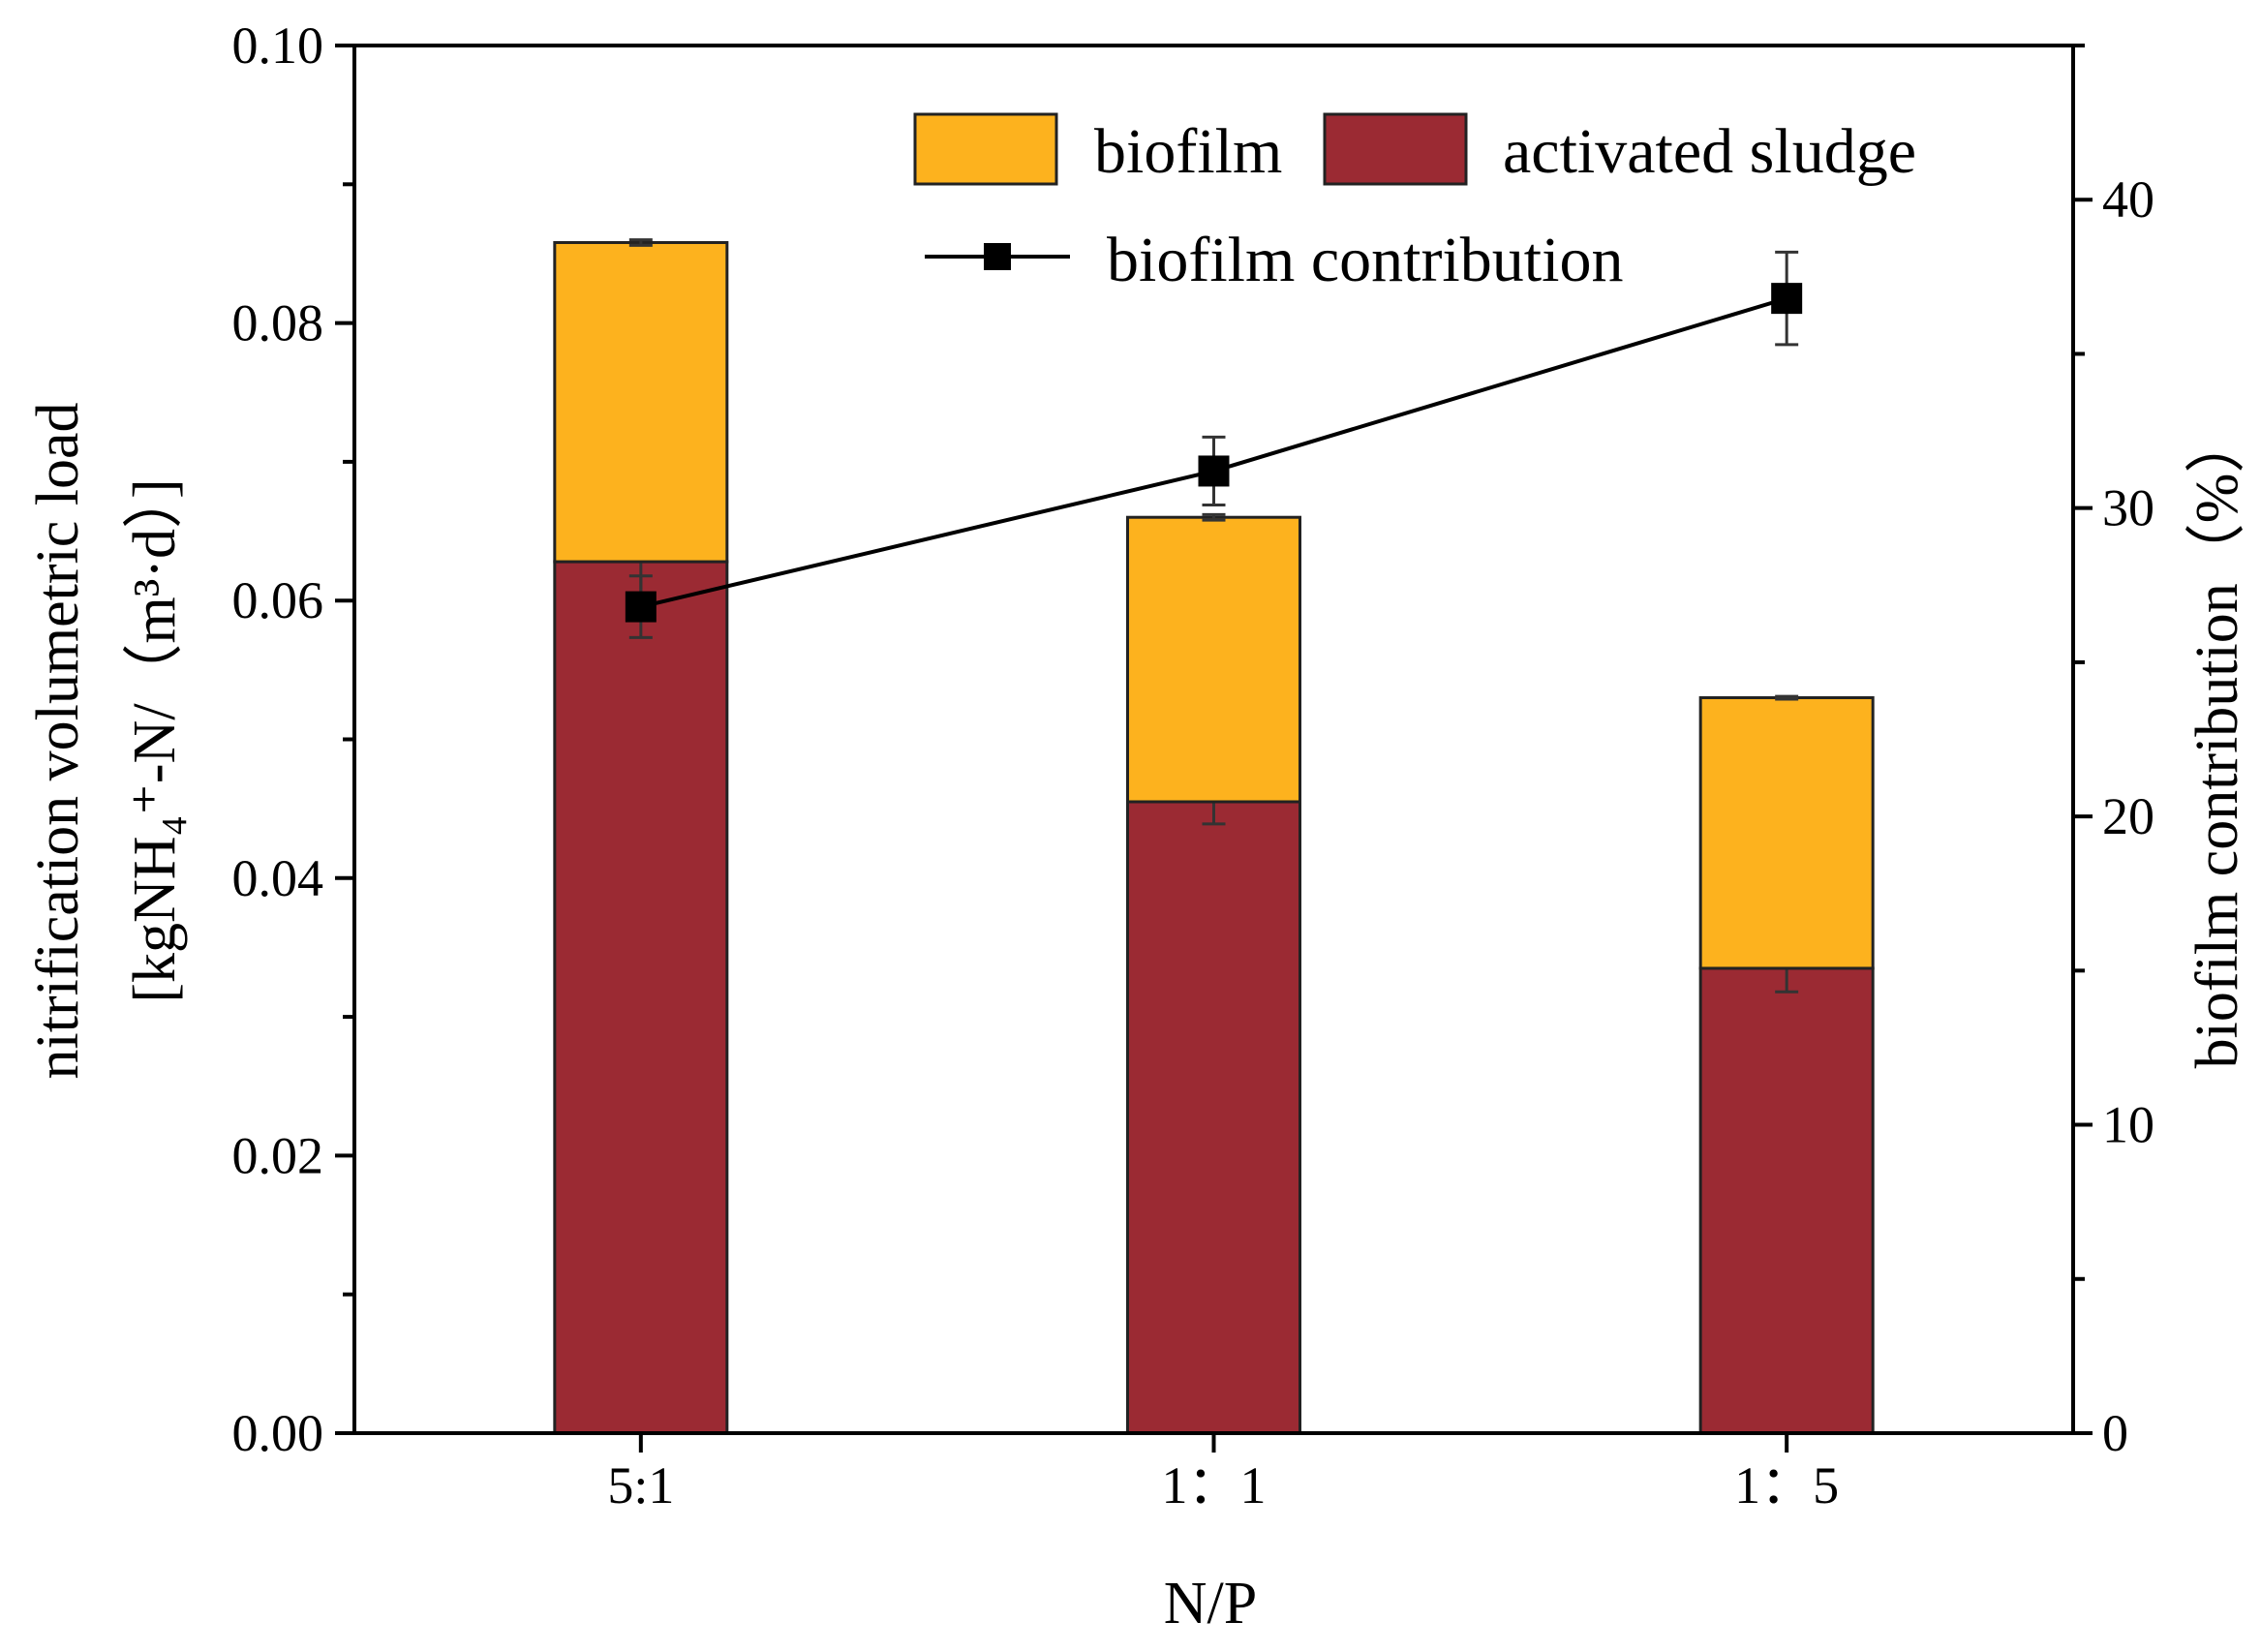 This screenshot has width=2261, height=1652. Describe the element at coordinates (278, 1433) in the screenshot. I see `y-left-tick-label: 0.00` at that location.